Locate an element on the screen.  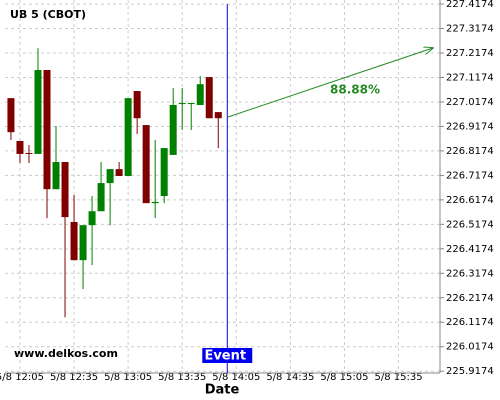
x-axis-label: Date is located at coordinates (222, 390).